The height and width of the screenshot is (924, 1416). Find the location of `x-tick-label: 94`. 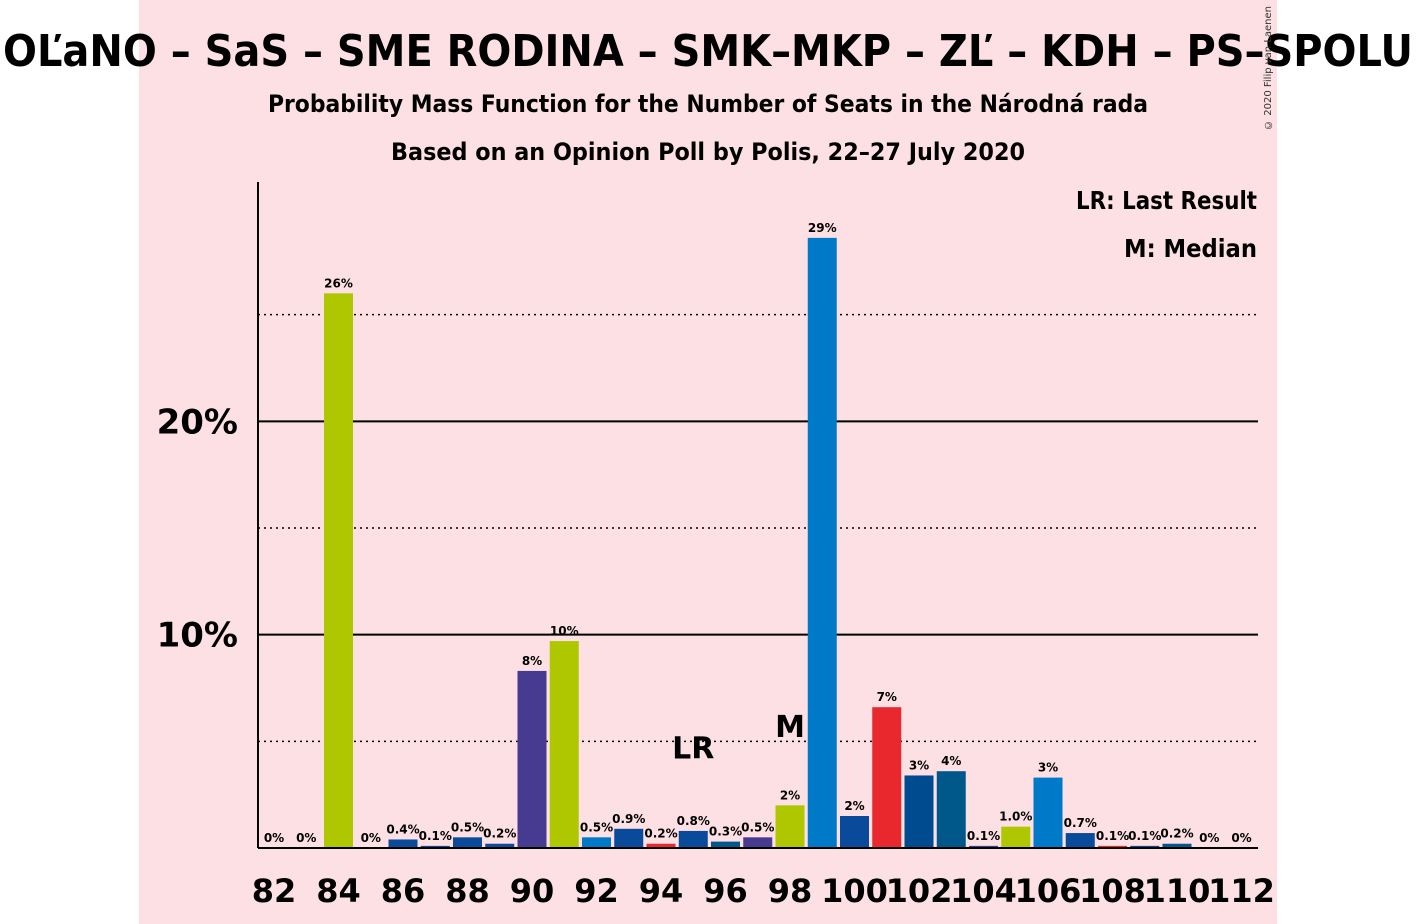

x-tick-label: 94 is located at coordinates (661, 891).